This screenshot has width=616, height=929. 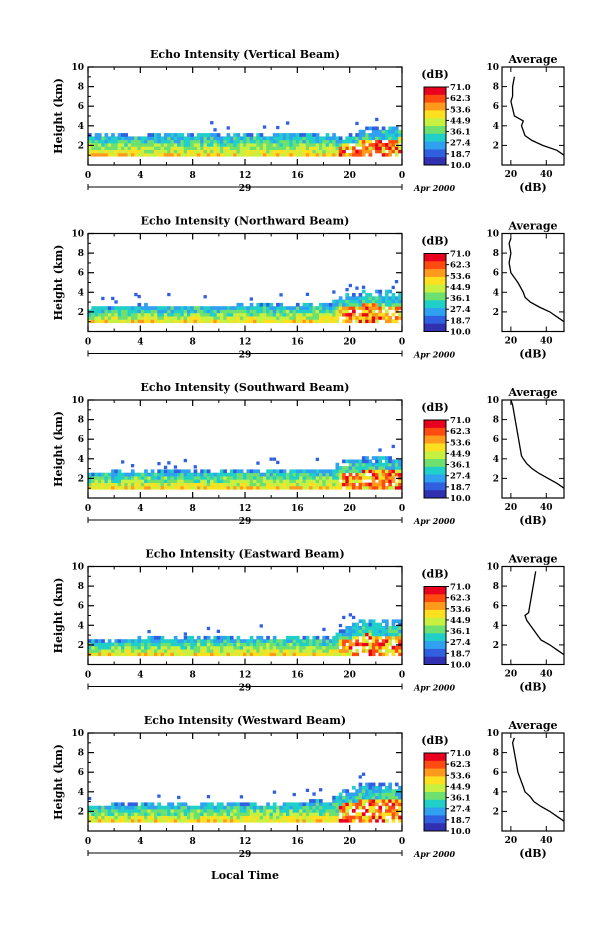 What do you see at coordinates (492, 68) in the screenshot?
I see `average-y-tick-label: 10` at bounding box center [492, 68].